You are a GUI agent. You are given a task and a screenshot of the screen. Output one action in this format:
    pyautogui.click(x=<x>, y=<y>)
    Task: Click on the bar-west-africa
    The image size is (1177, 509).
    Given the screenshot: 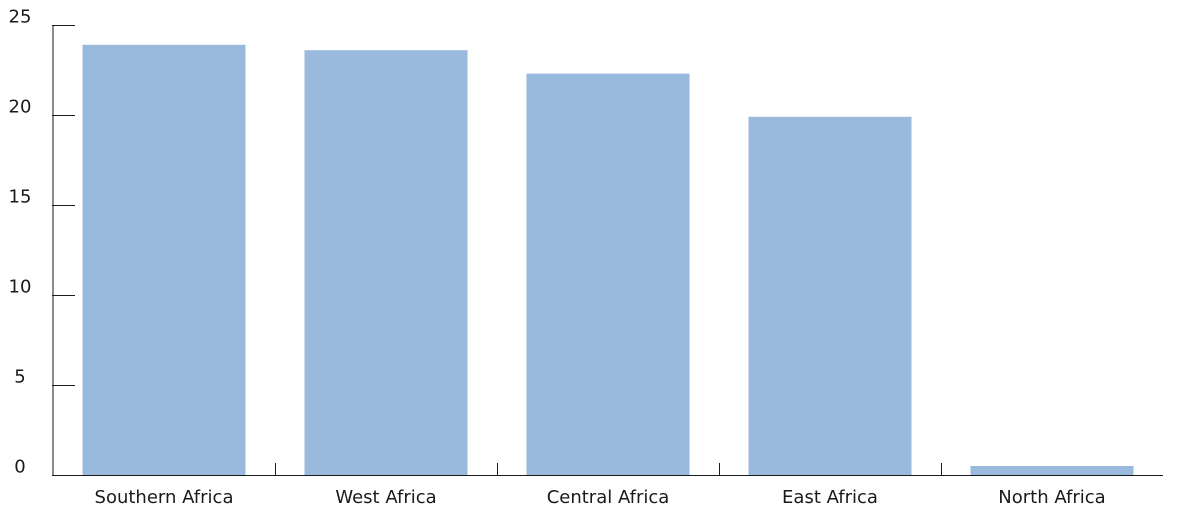 What is the action you would take?
    pyautogui.click(x=386, y=262)
    